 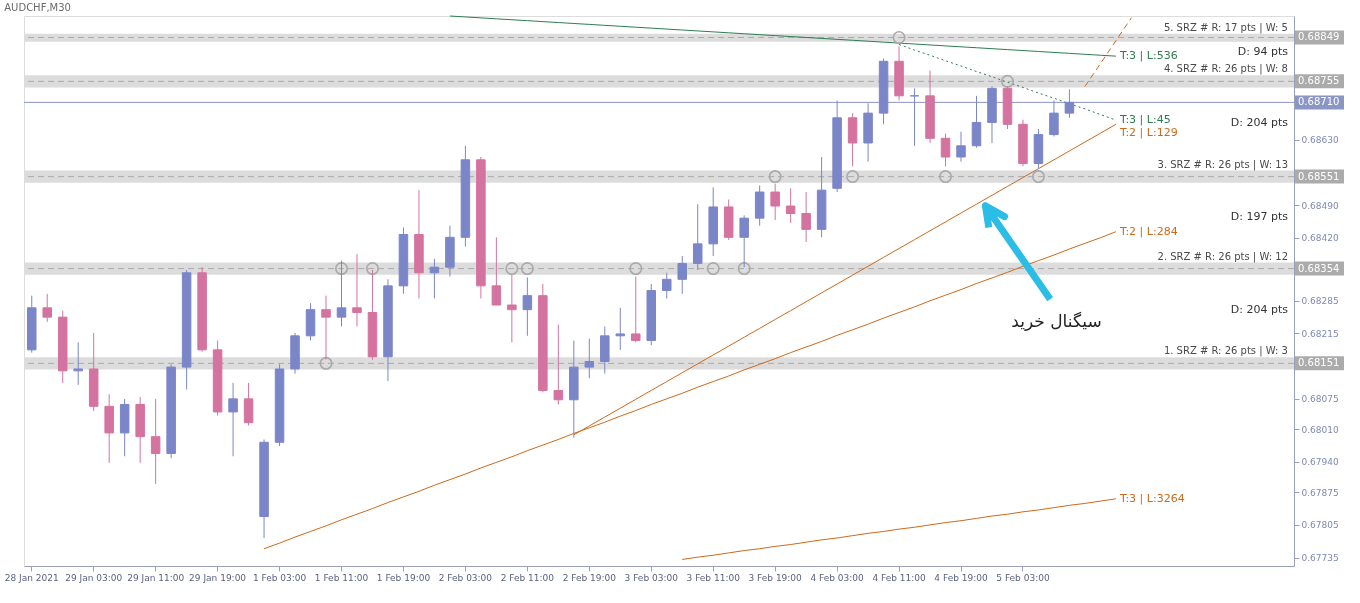 I want to click on y-tick-label: 0.68630, so click(x=1320, y=140).